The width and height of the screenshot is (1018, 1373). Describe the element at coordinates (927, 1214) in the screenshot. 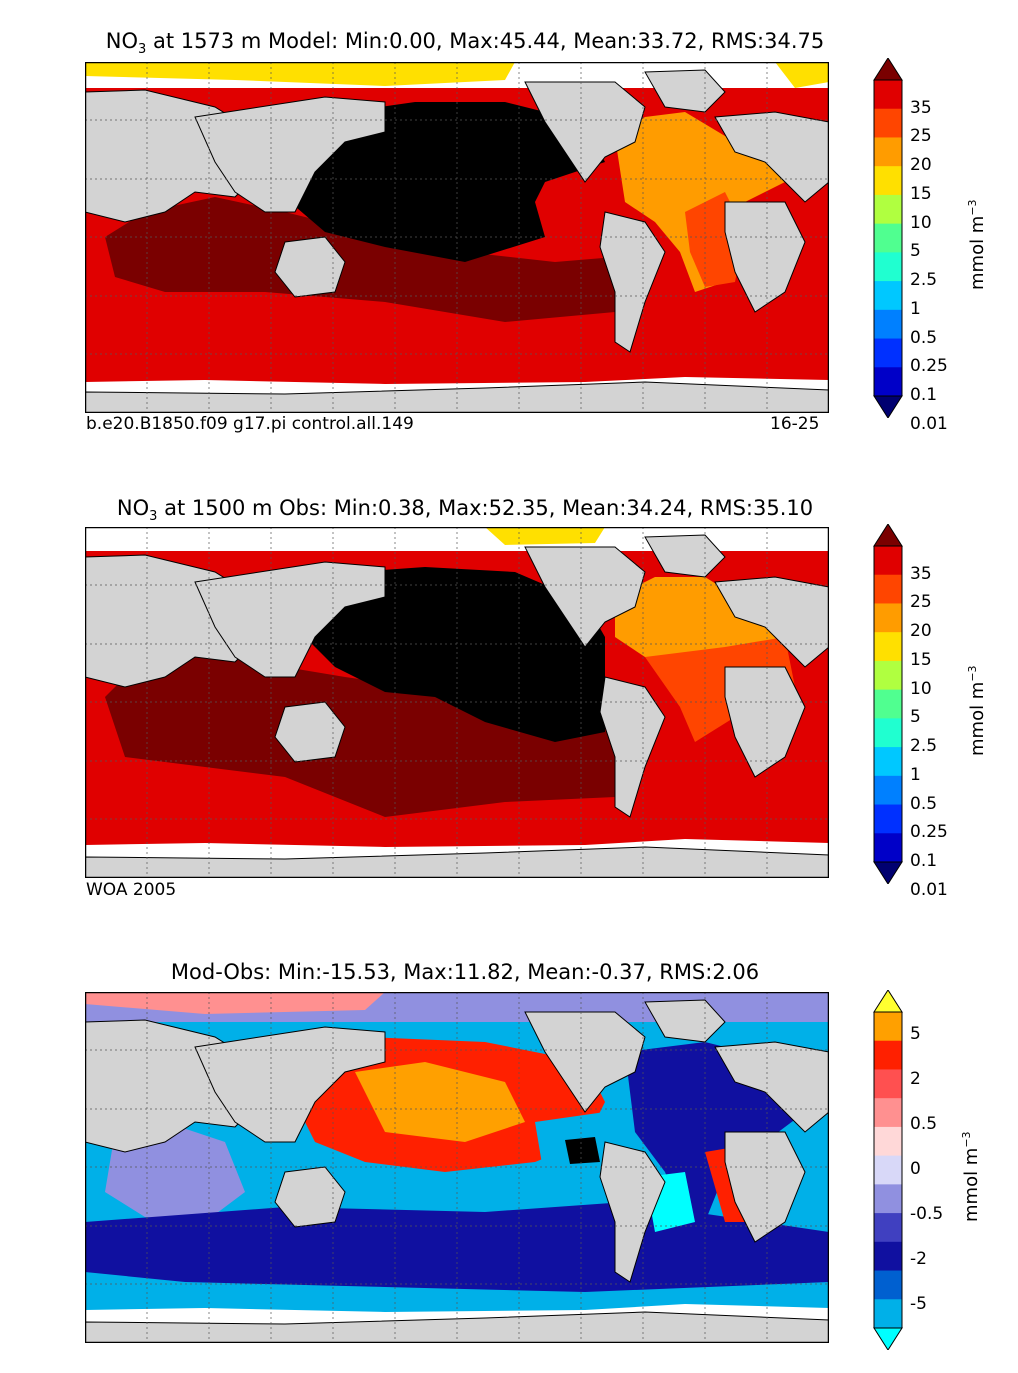

I see `colorbar-tick-label: -0.5` at that location.